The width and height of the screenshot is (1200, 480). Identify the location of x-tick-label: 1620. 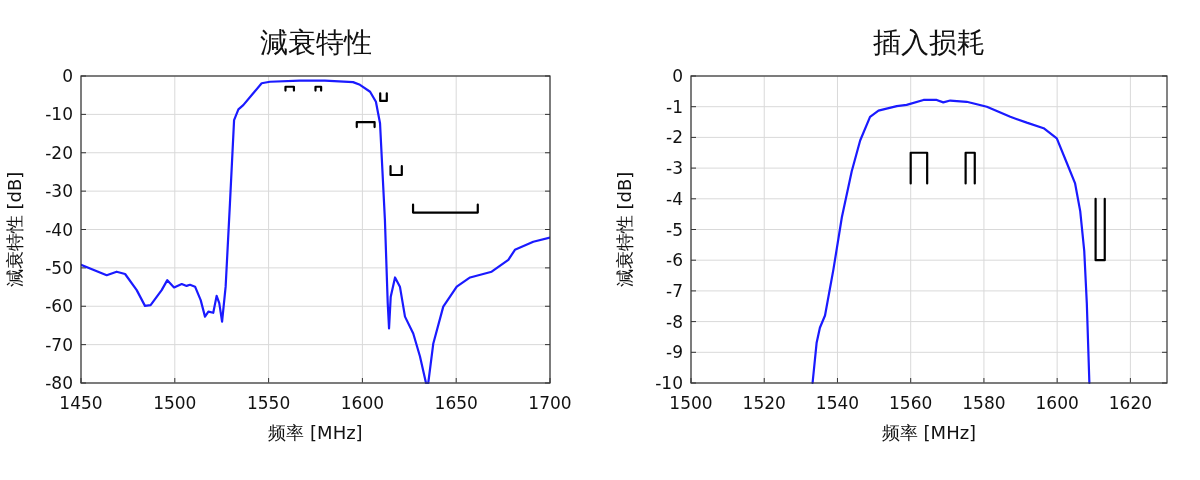
(1130, 403).